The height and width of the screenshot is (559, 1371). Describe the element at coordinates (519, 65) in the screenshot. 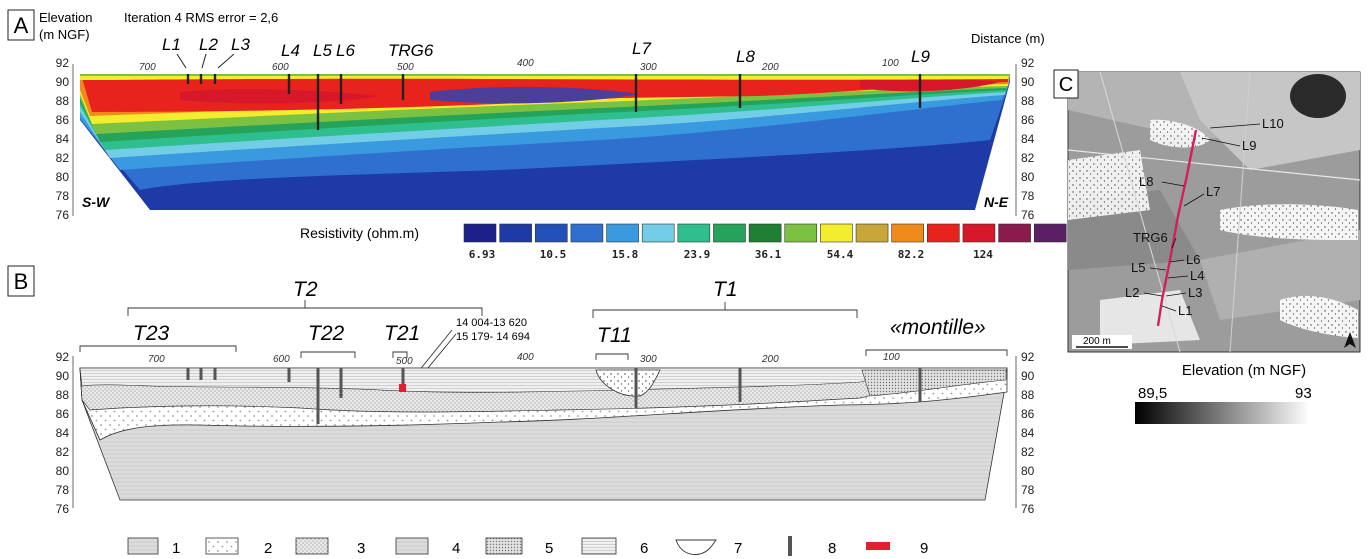

I see `distance-ticks-a: 700 600 500 400 300 200 100` at that location.